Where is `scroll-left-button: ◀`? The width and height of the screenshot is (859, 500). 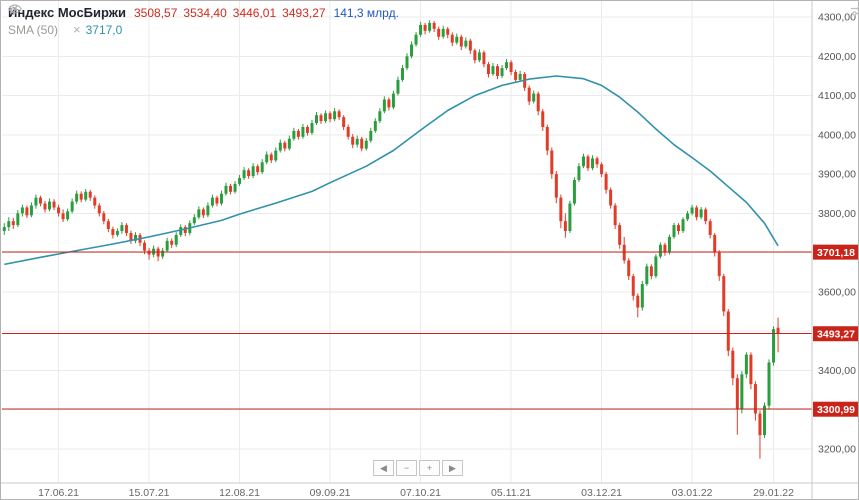 scroll-left-button: ◀ is located at coordinates (383, 468).